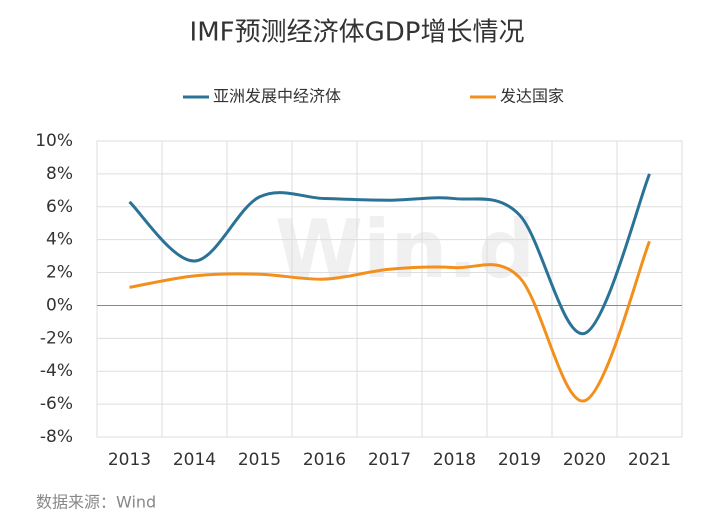 Image resolution: width=715 pixels, height=531 pixels. I want to click on y-tick-label: 0%, so click(59, 305).